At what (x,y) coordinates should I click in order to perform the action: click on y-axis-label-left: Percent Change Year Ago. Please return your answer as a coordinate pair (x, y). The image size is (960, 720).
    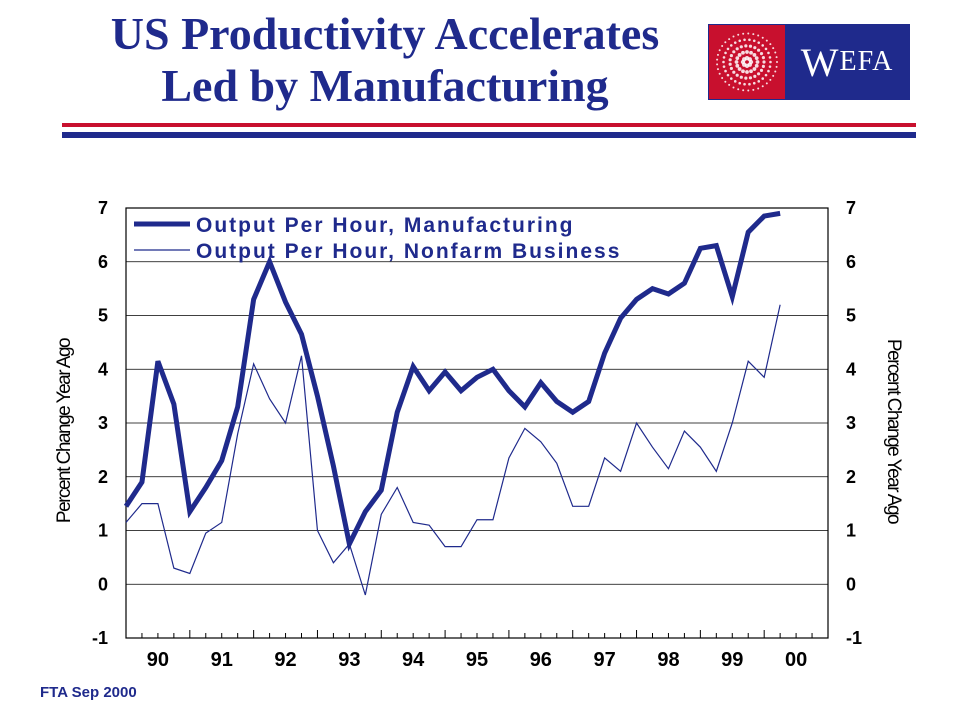
    Looking at the image, I should click on (64, 430).